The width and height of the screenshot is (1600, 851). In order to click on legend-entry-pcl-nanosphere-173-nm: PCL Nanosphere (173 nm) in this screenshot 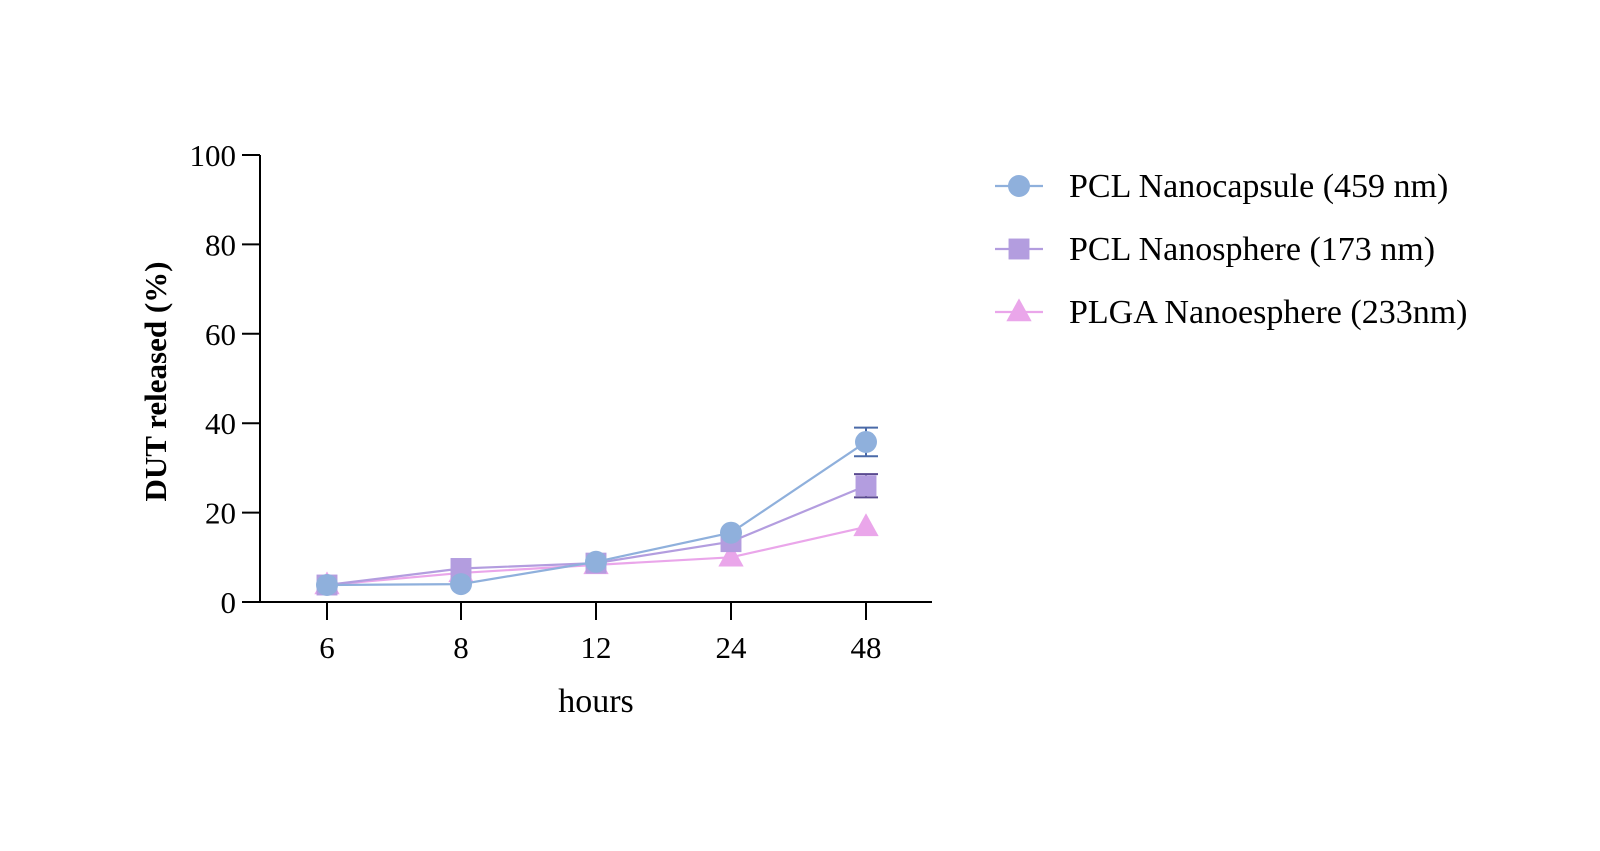, I will do `click(1215, 249)`.